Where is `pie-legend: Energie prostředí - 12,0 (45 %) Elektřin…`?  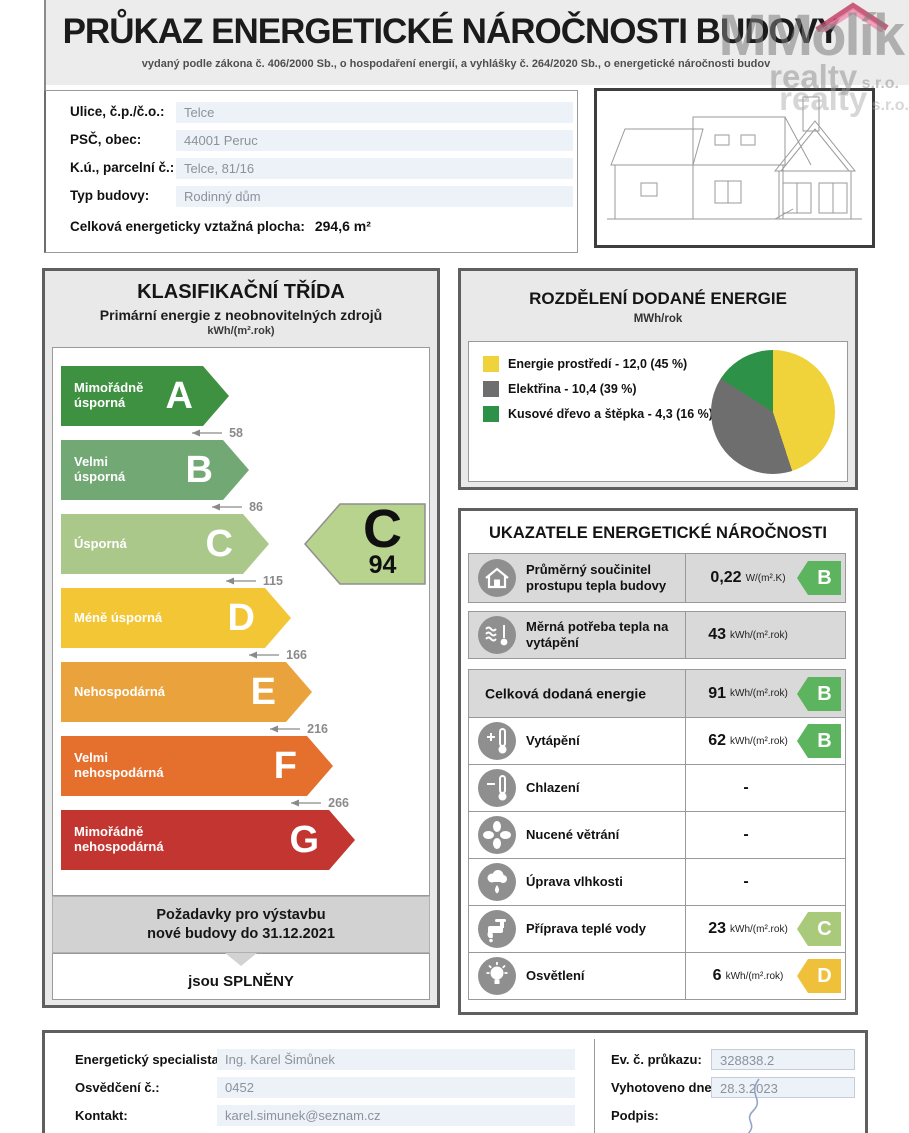 pie-legend: Energie prostředí - 12,0 (45 %) Elektřin… is located at coordinates (598, 393).